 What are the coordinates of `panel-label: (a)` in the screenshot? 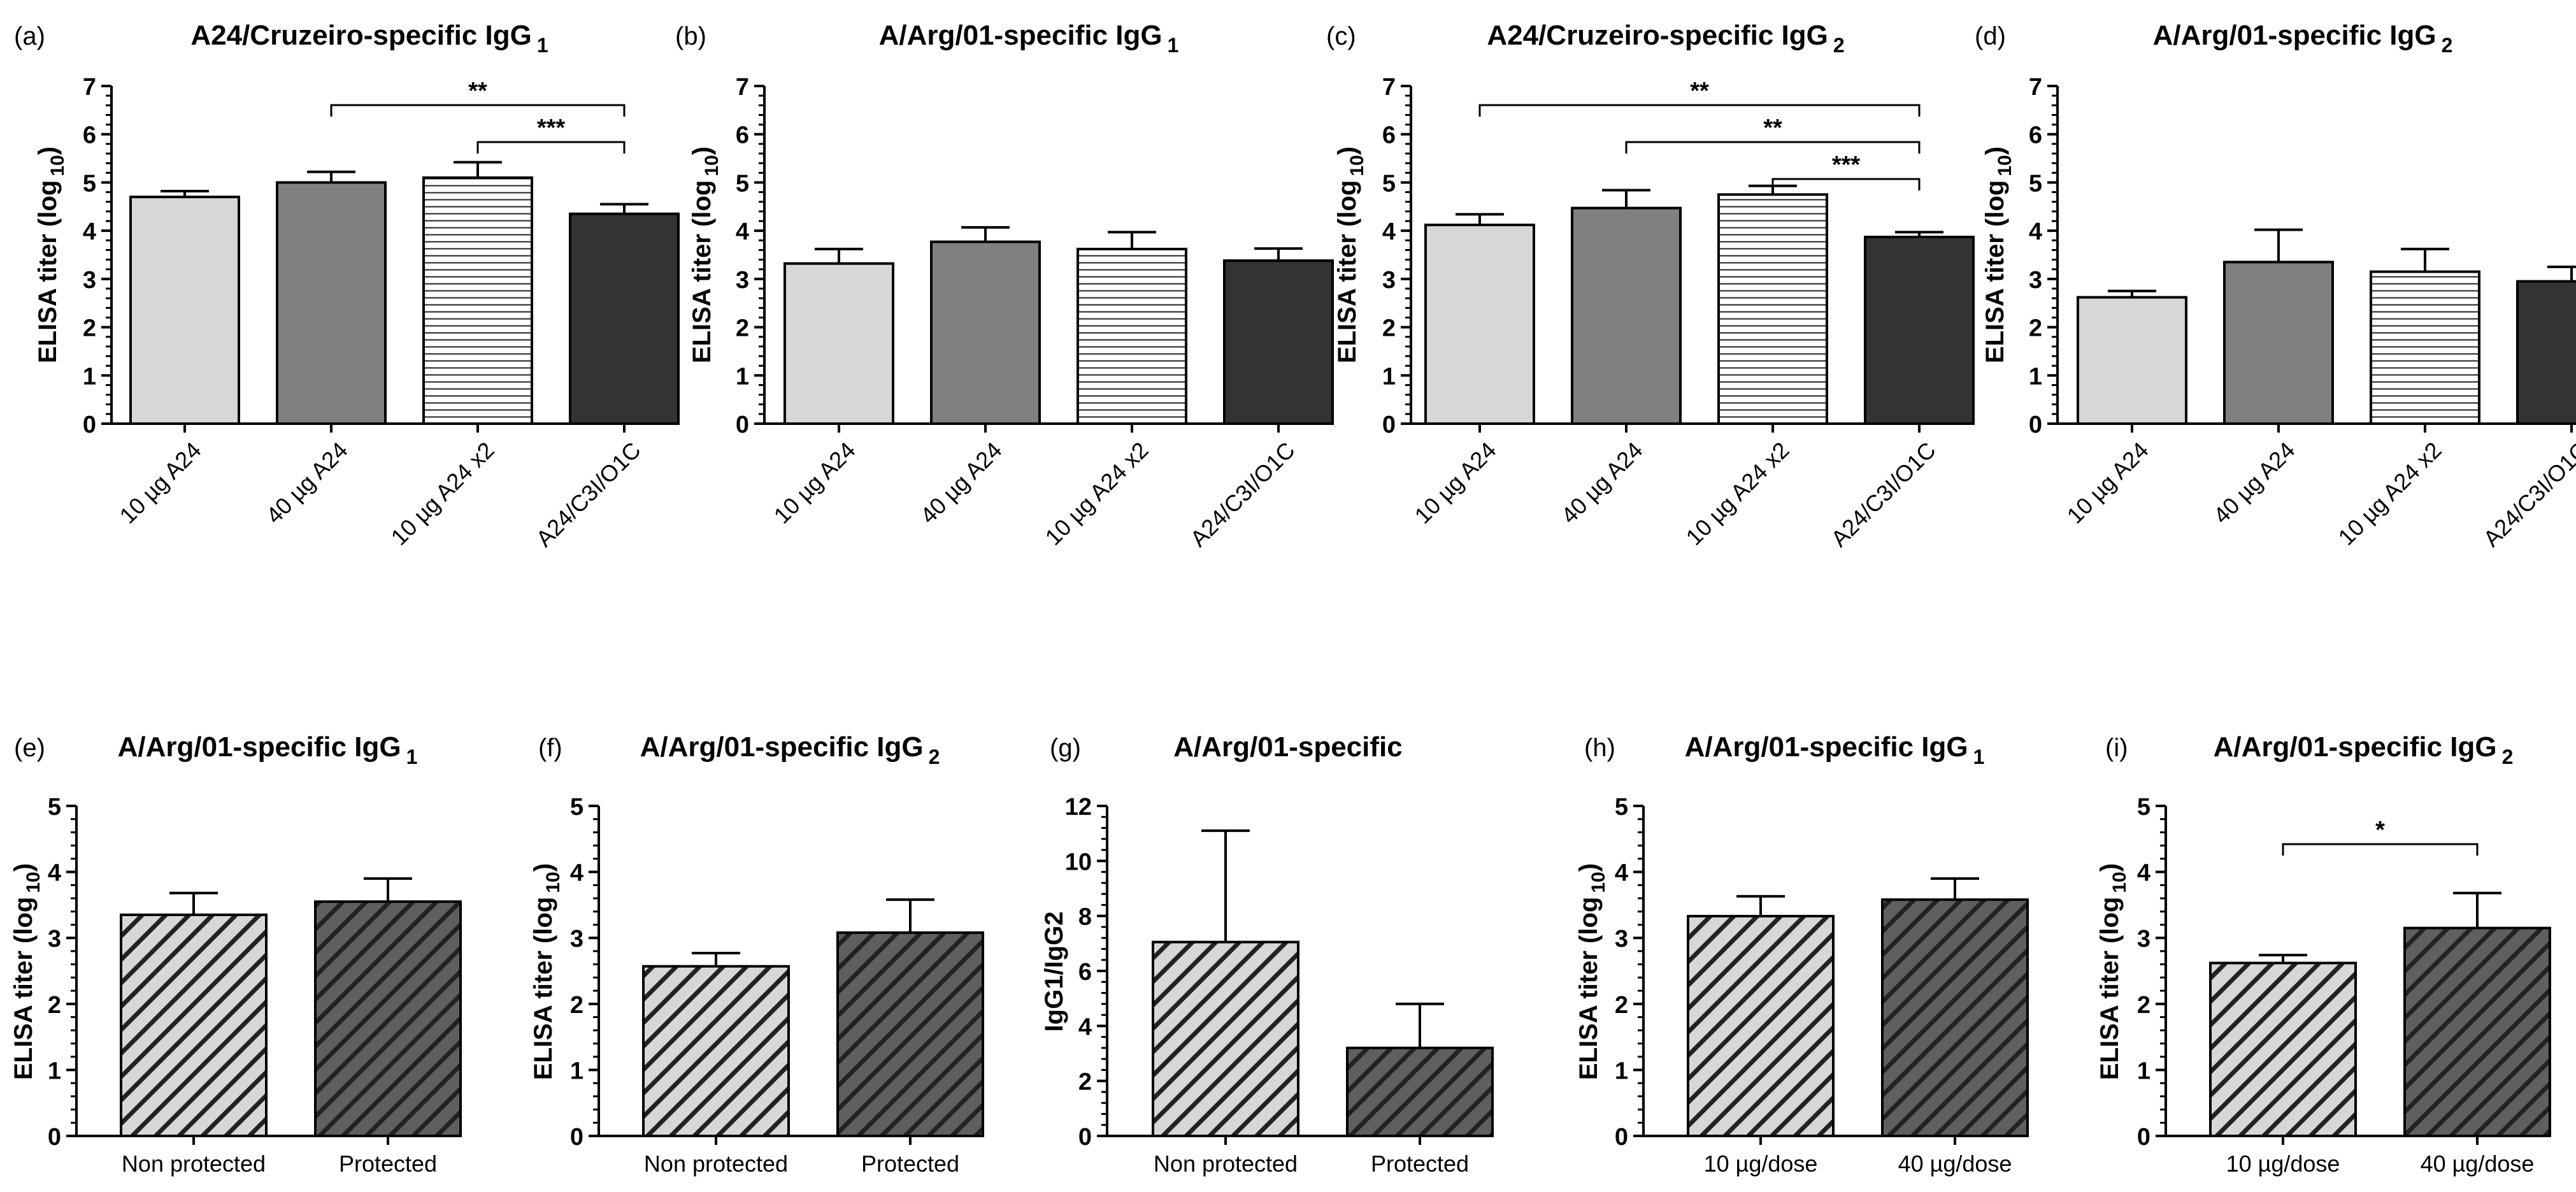 It's located at (30, 36).